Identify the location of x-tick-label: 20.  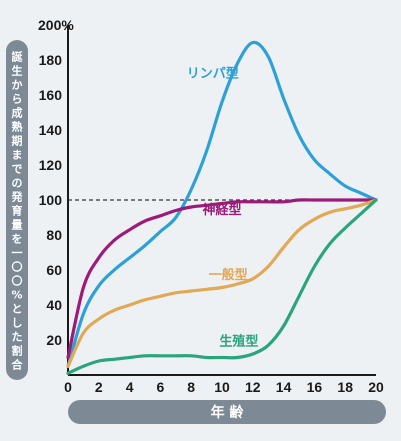
(376, 387).